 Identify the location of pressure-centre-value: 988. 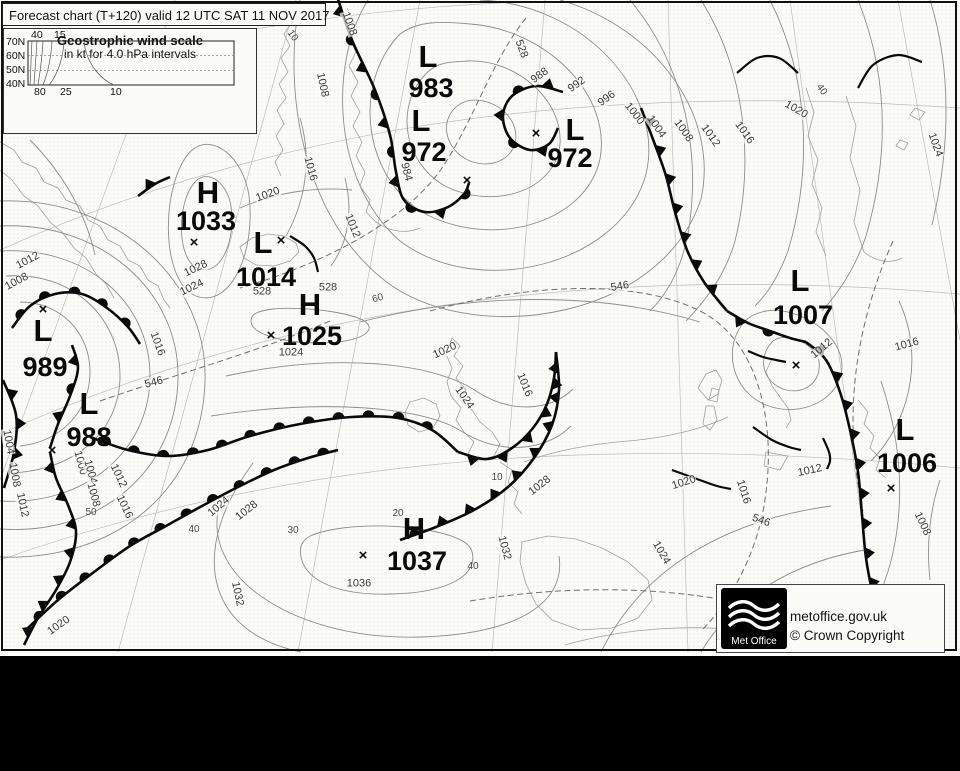
(89, 437).